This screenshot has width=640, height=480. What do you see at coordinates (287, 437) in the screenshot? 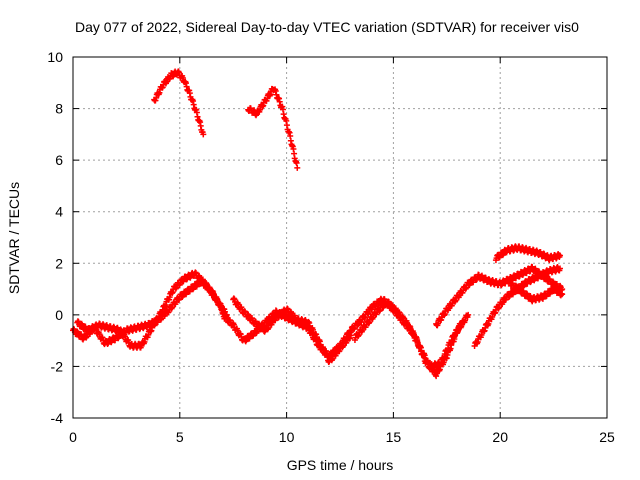
I see `x-tick-label: 10` at bounding box center [287, 437].